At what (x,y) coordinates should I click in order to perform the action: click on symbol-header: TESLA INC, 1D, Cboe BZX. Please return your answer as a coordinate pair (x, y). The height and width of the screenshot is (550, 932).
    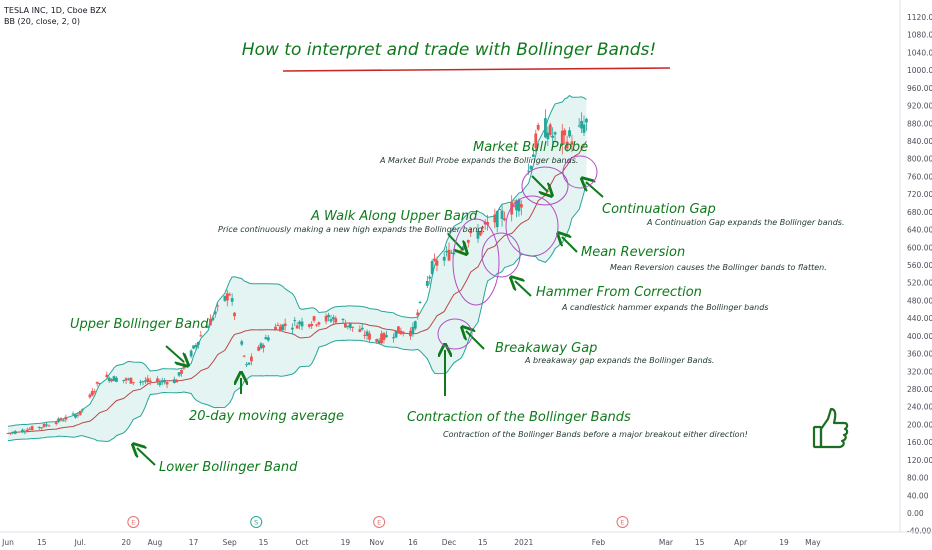
    Looking at the image, I should click on (55, 10).